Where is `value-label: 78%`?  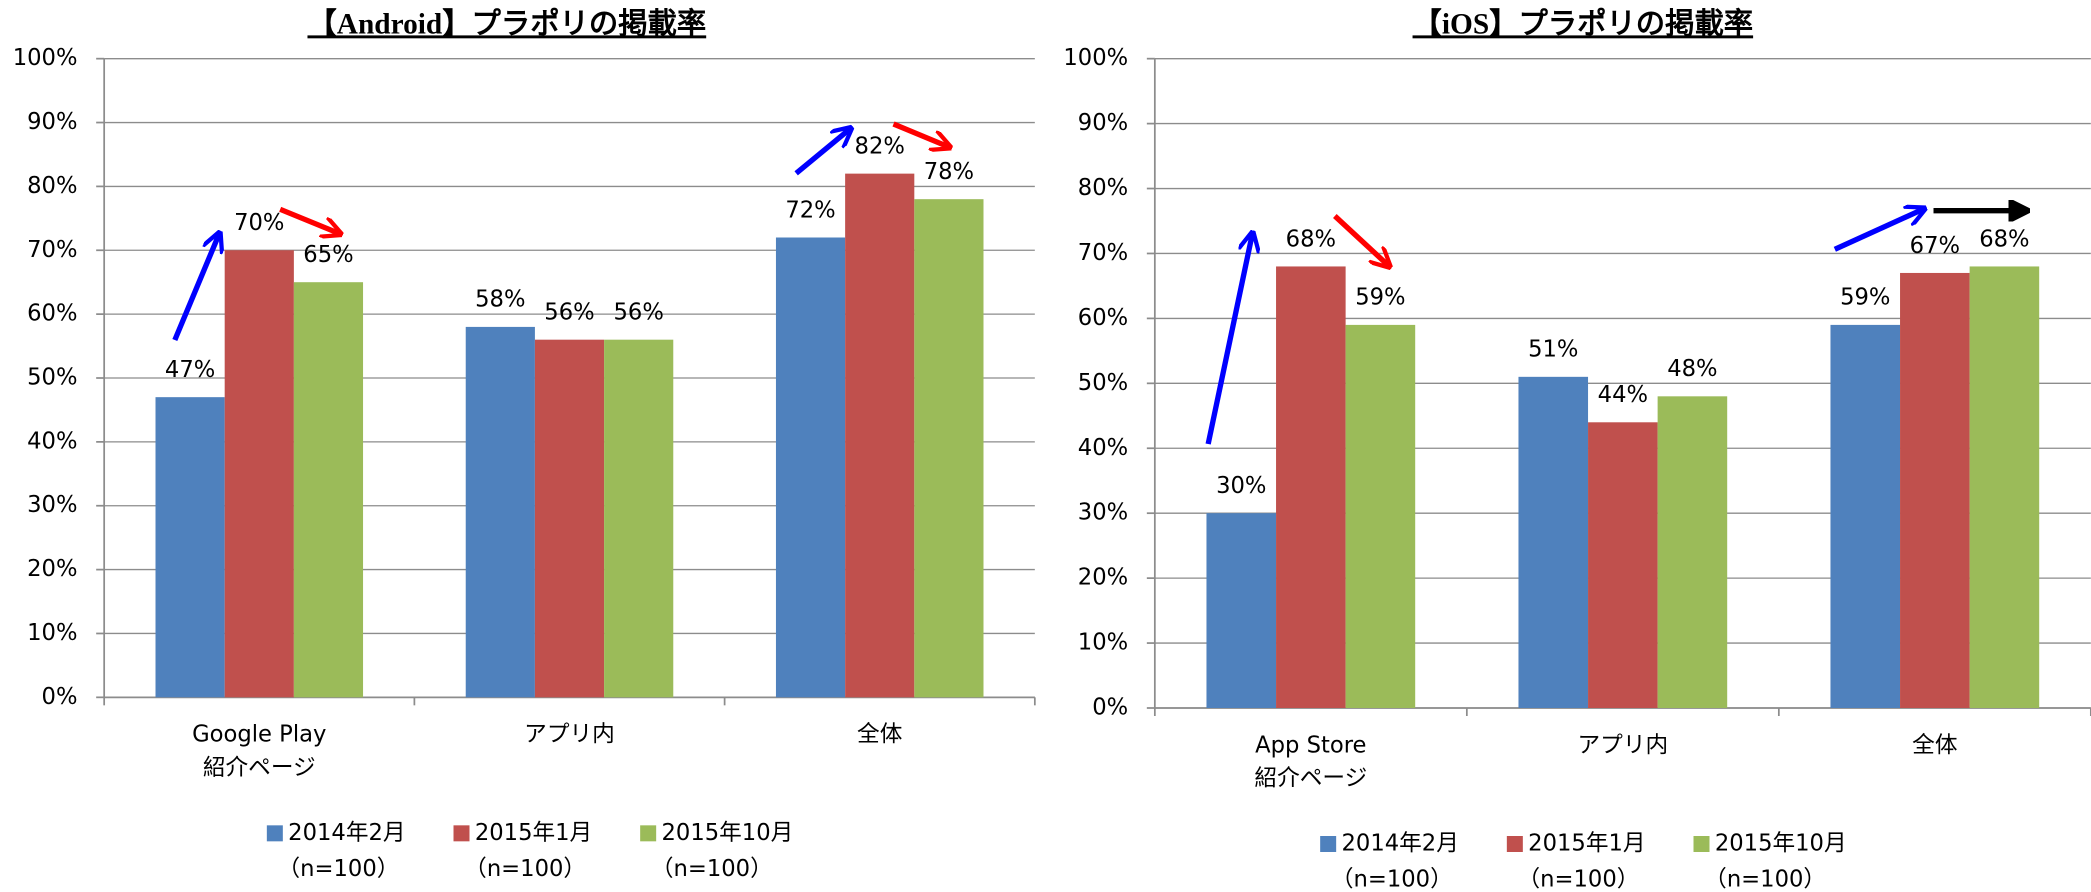 value-label: 78% is located at coordinates (949, 172).